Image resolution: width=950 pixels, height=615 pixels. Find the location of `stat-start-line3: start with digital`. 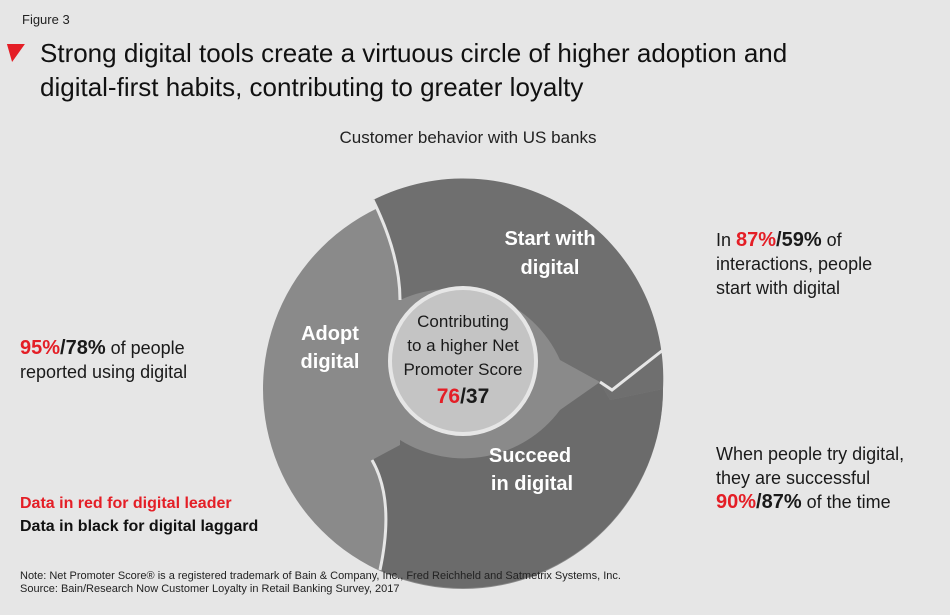

stat-start-line3: start with digital is located at coordinates (778, 288).